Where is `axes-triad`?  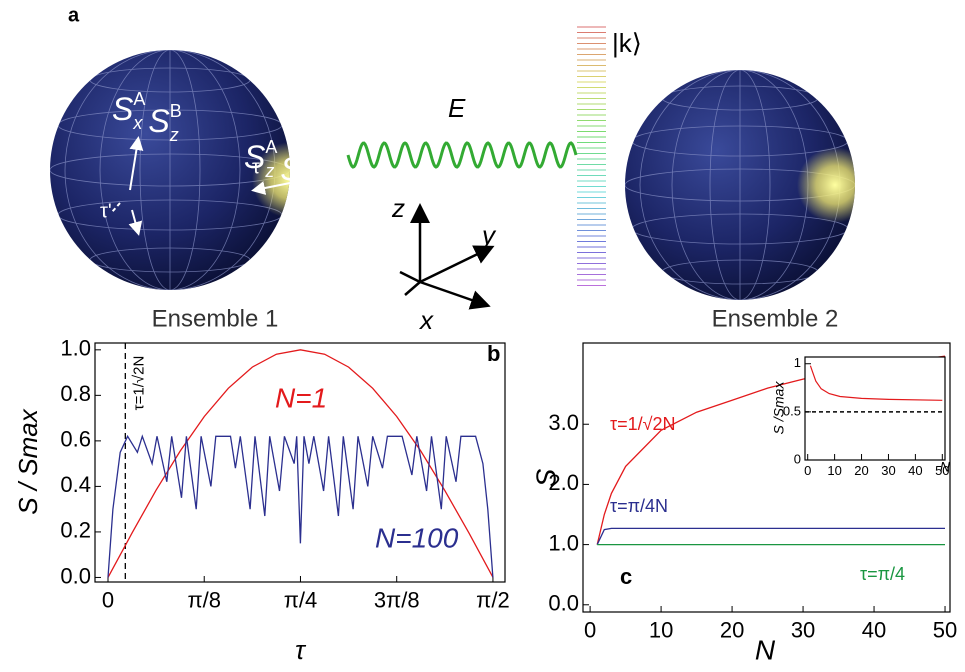
axes-triad is located at coordinates (447, 256).